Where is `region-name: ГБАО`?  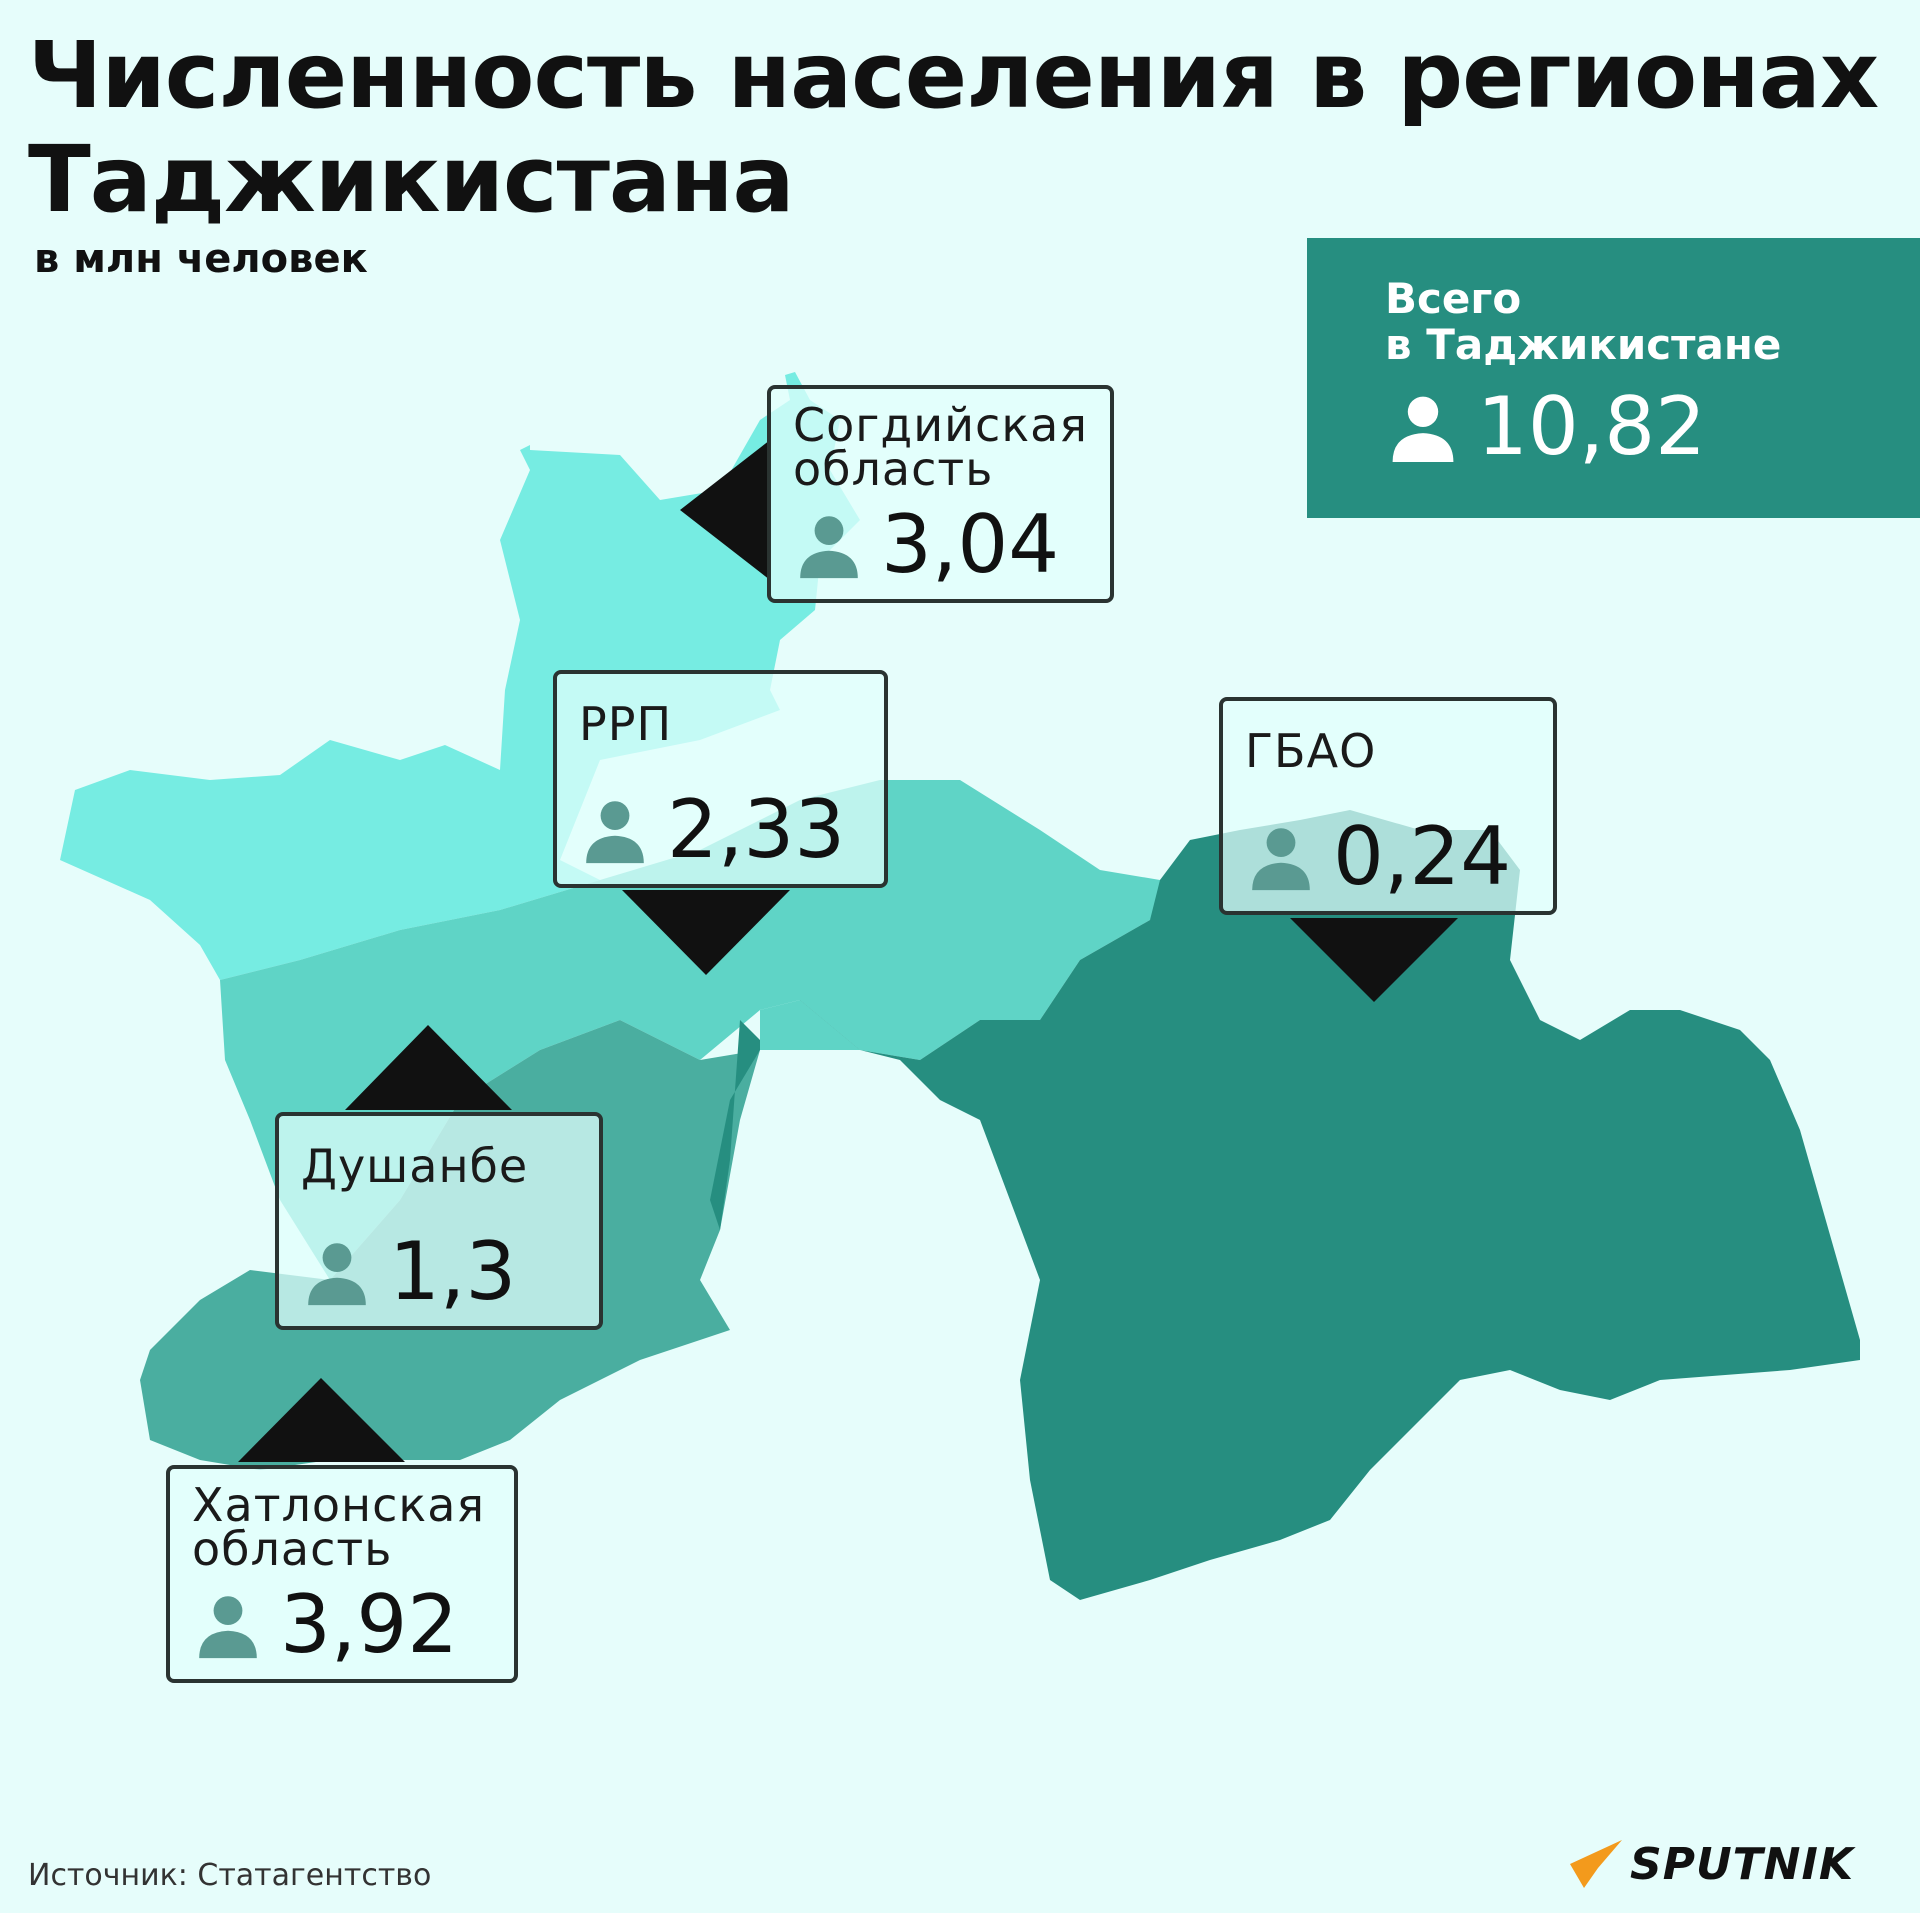
region-name: ГБАО is located at coordinates (1311, 751).